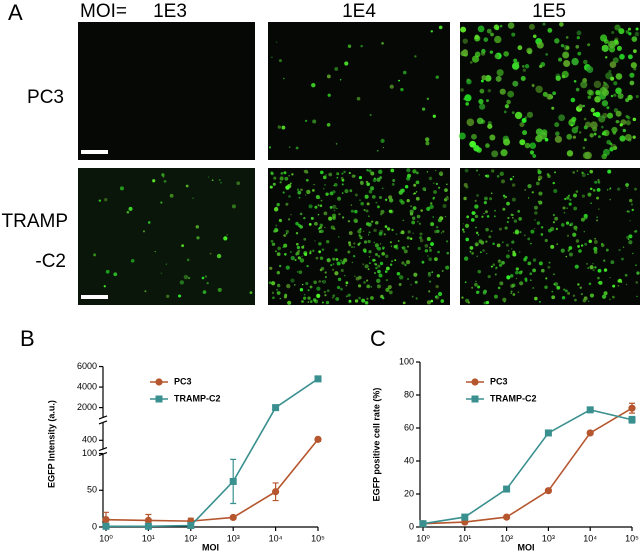 This screenshot has height=556, width=644. What do you see at coordinates (15, 12) in the screenshot?
I see `panel-label: A` at bounding box center [15, 12].